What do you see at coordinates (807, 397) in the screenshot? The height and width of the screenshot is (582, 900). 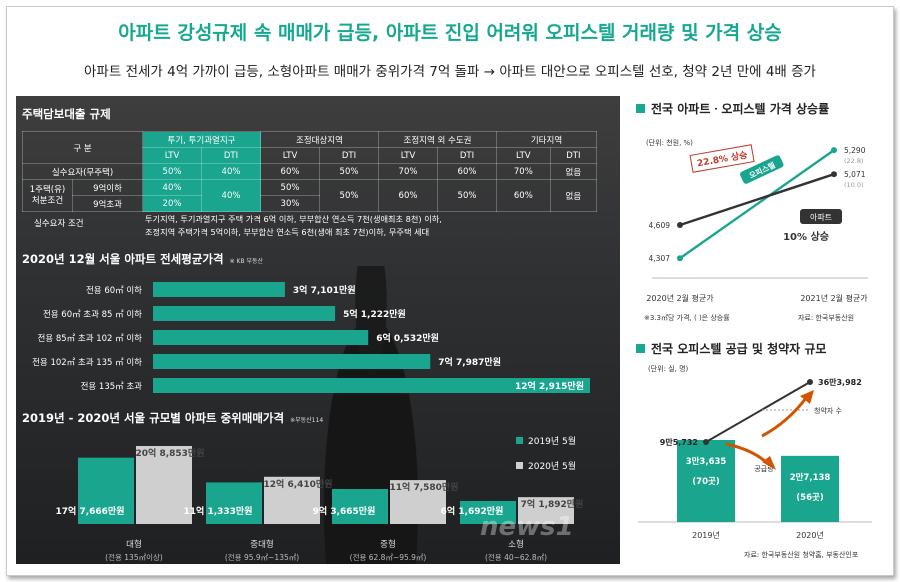 I see `up-arrow-head-icon` at bounding box center [807, 397].